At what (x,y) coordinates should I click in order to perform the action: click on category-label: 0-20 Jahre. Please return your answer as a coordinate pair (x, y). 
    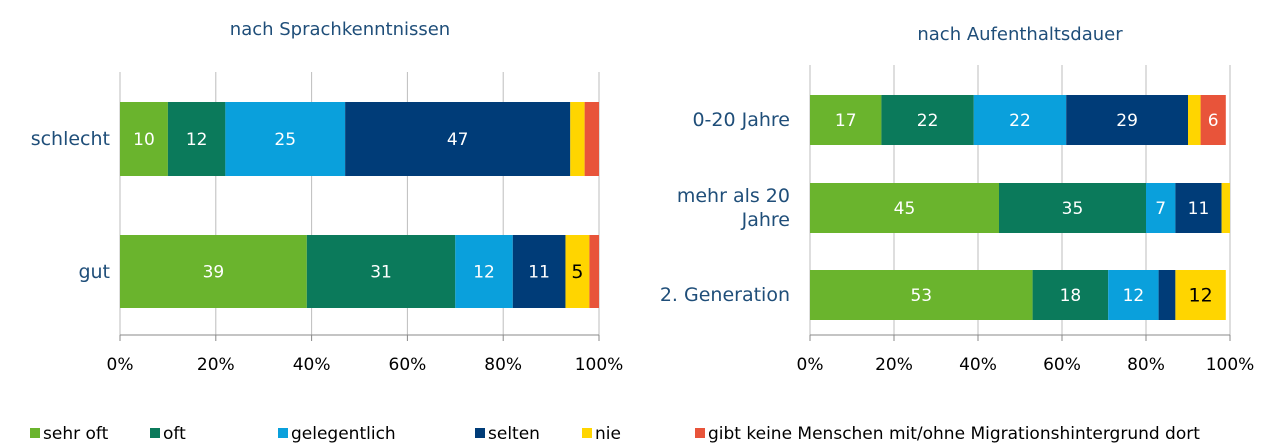
    Looking at the image, I should click on (741, 120).